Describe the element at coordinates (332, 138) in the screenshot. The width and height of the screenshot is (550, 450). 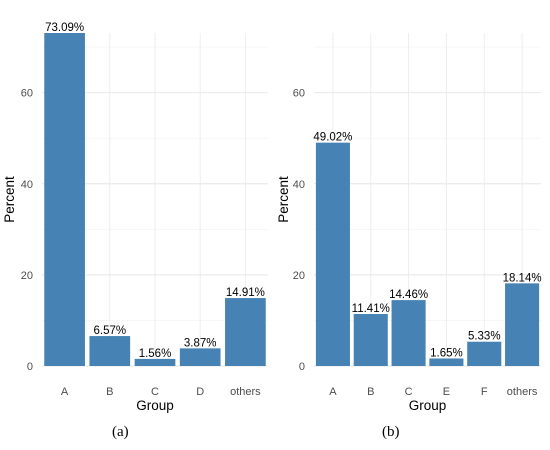
I see `data-label: 49.02%` at that location.